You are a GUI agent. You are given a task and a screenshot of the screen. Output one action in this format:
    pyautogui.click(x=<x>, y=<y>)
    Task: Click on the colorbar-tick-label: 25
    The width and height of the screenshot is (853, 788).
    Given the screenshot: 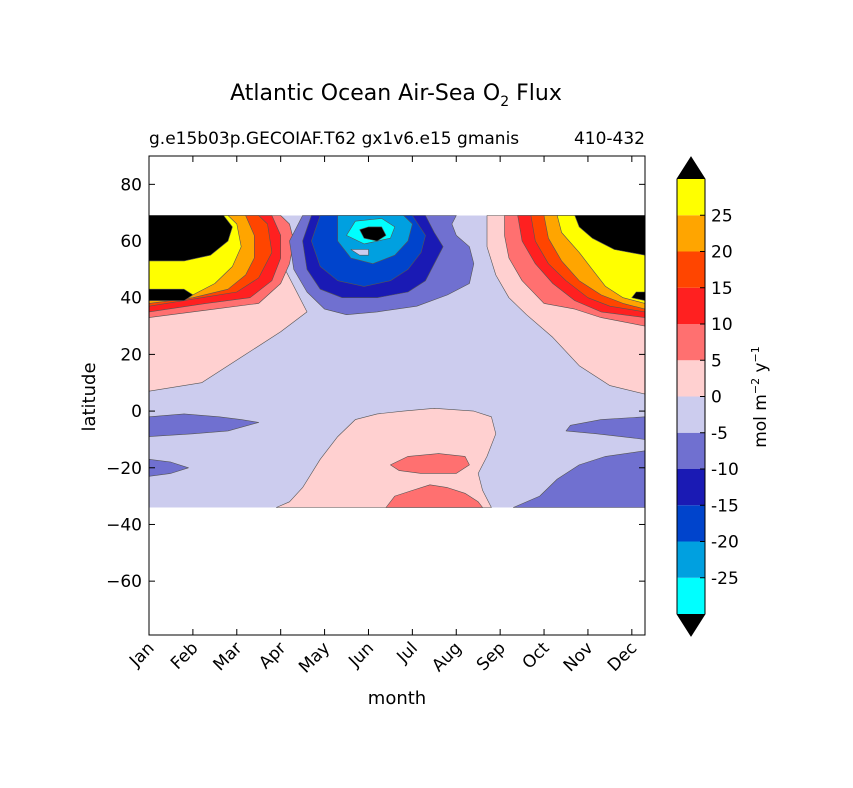 What is the action you would take?
    pyautogui.click(x=722, y=216)
    